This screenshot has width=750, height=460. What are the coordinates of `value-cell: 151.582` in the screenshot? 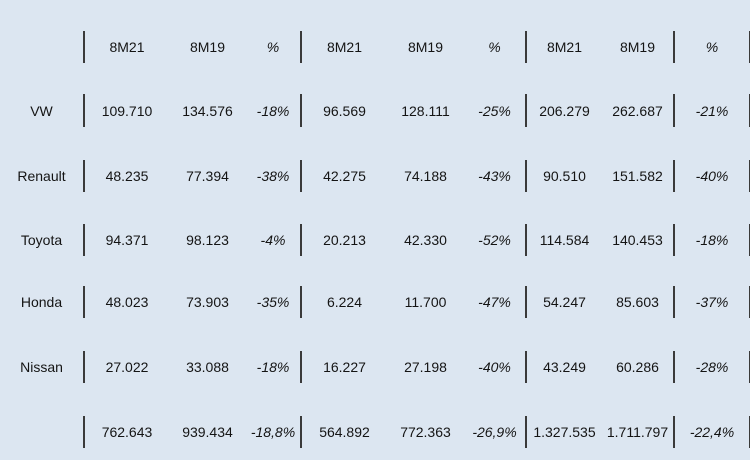 It's located at (638, 176).